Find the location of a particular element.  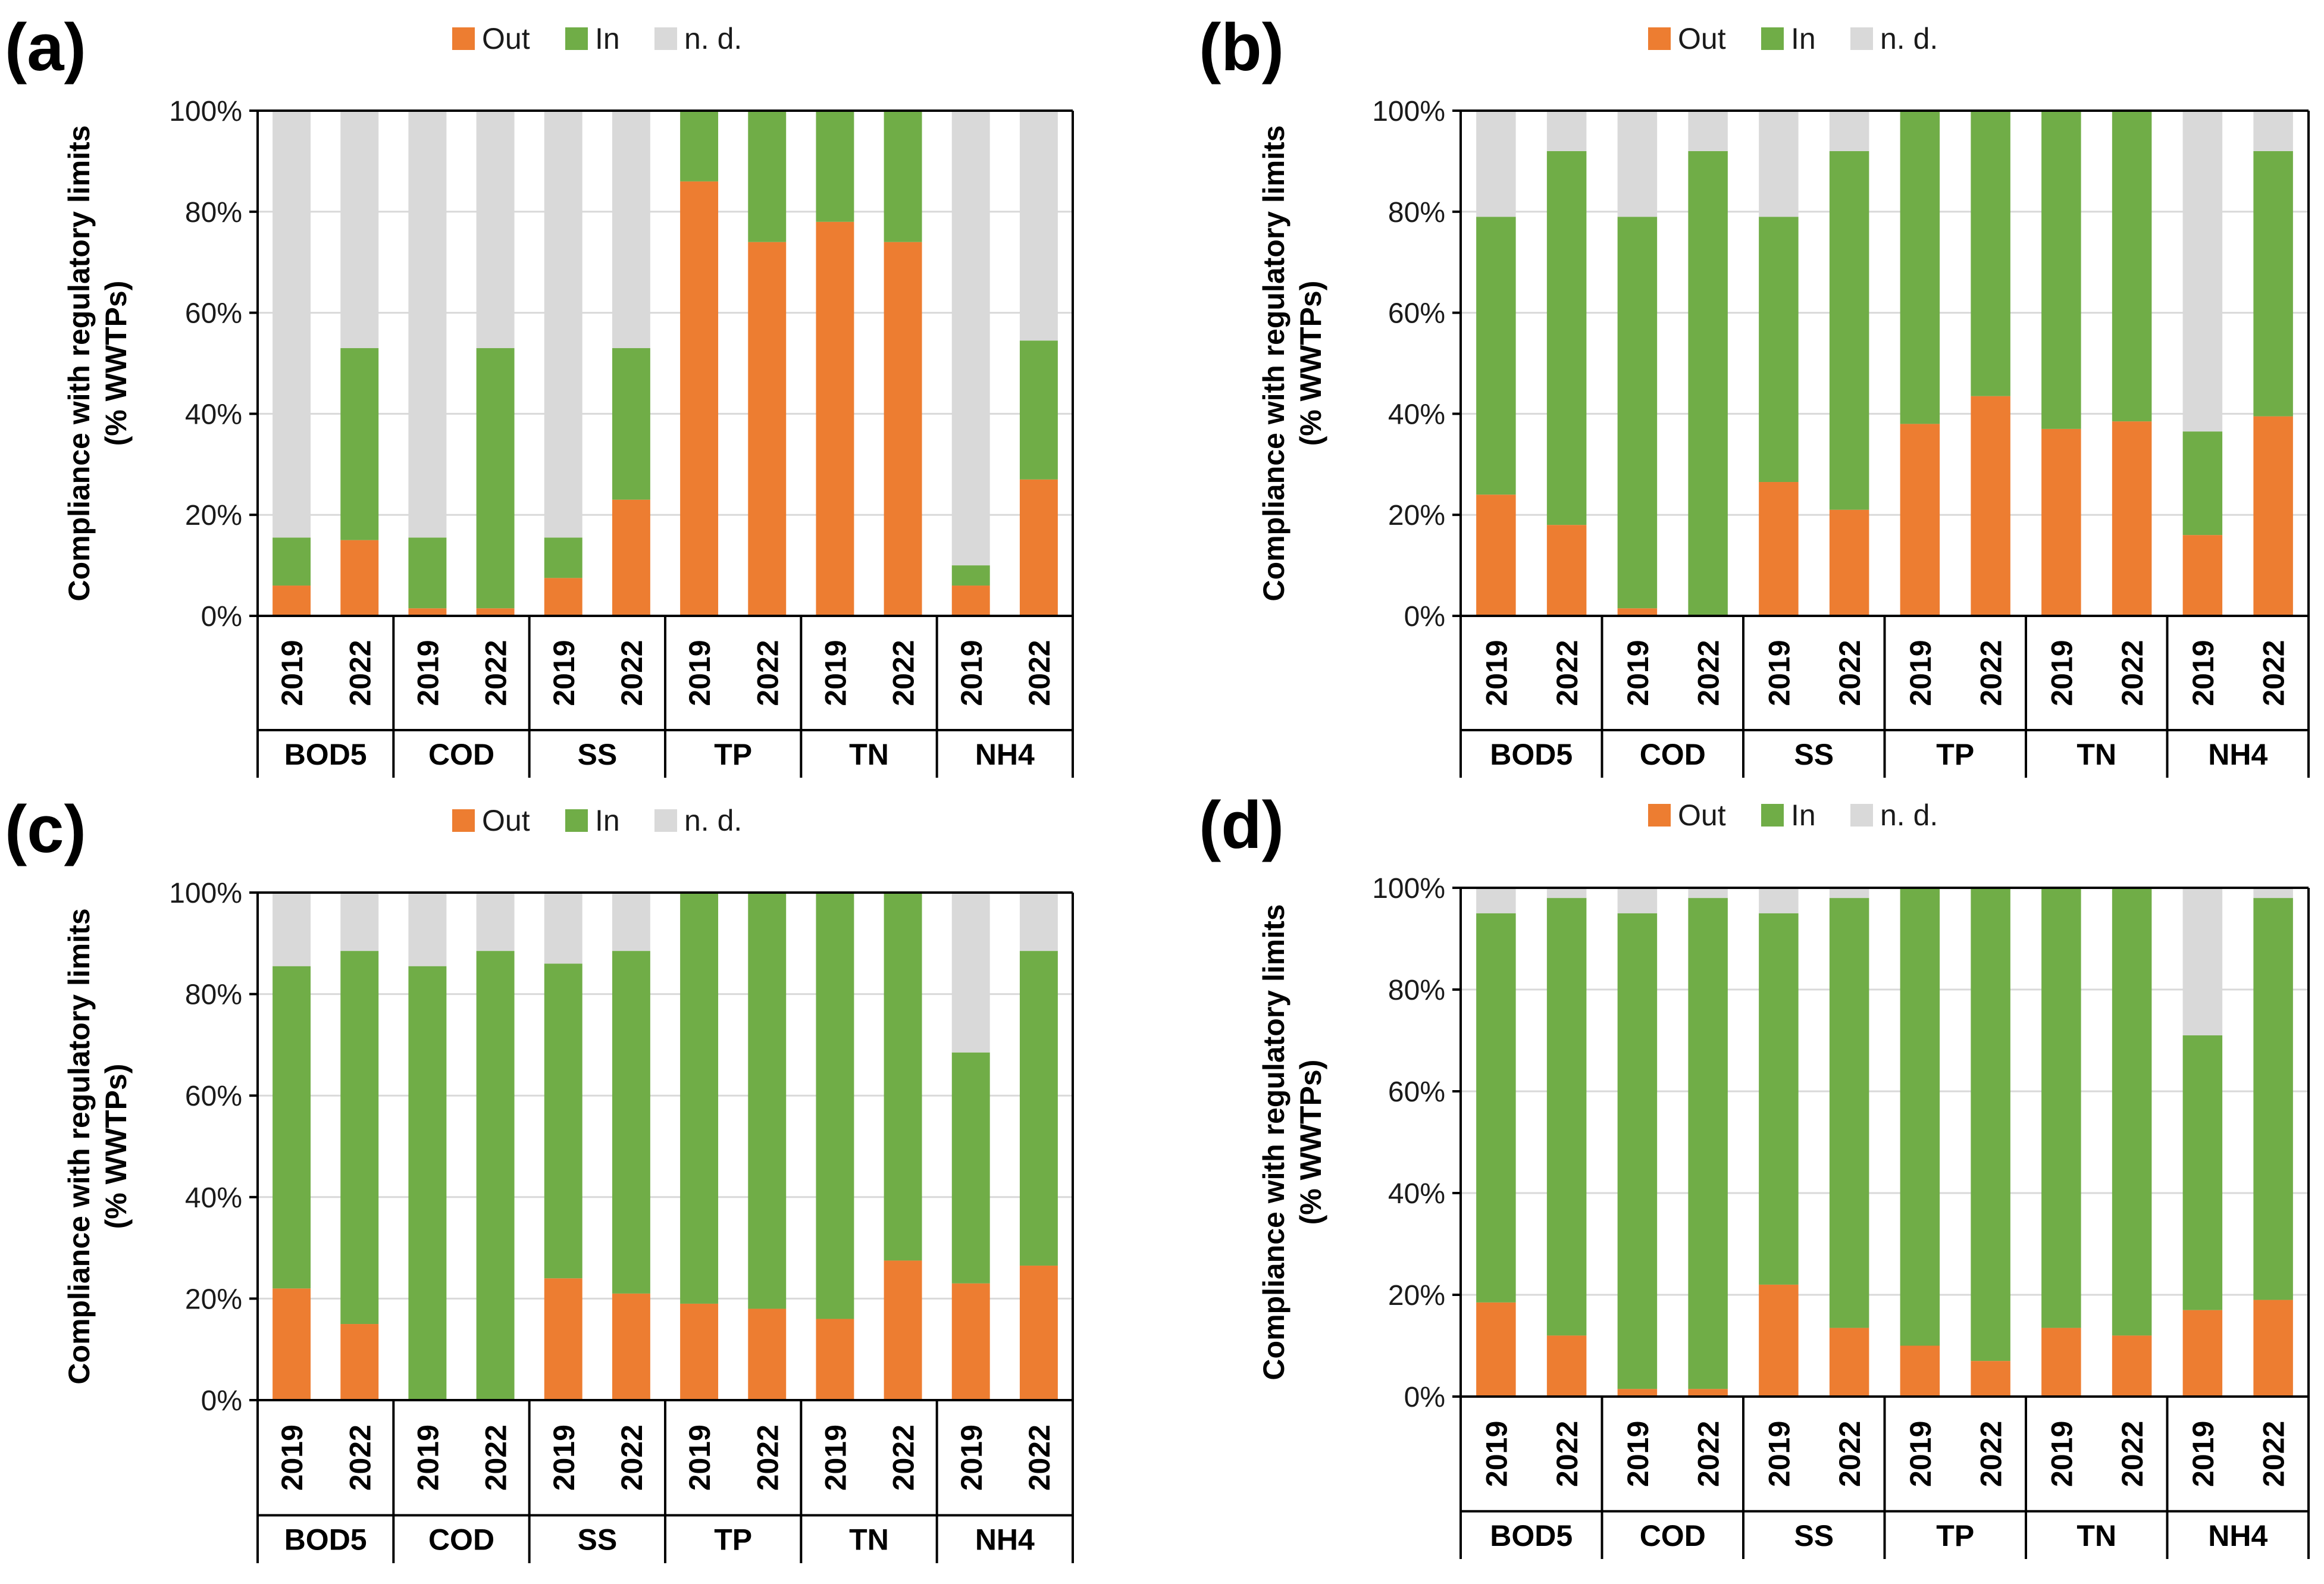

legend-swatch-in is located at coordinates (1772, 816).